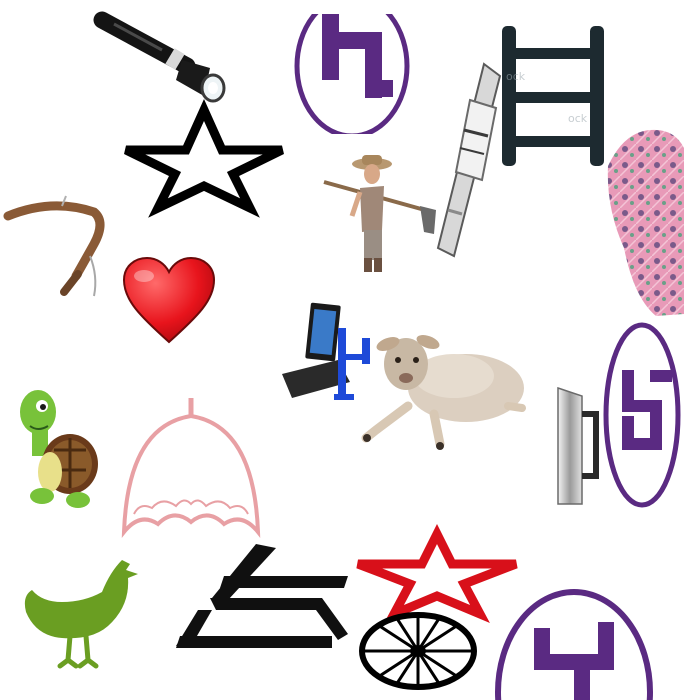  What do you see at coordinates (574, 641) in the screenshot?
I see `emblem-icon-bottom` at bounding box center [574, 641].